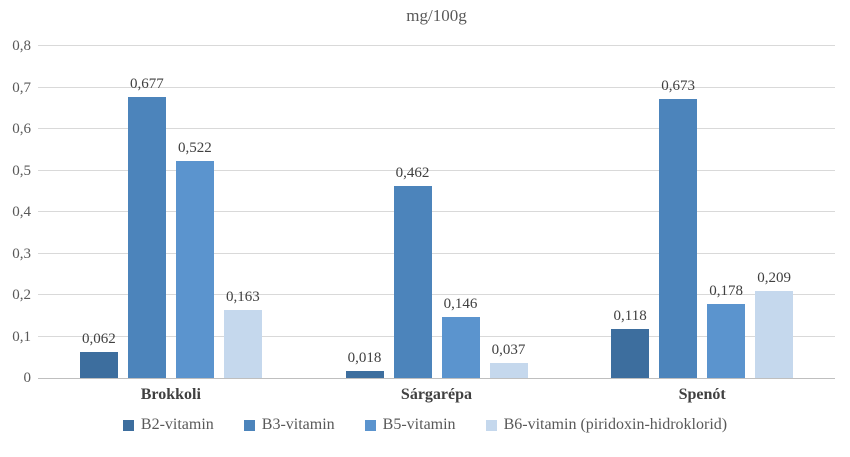 The image size is (850, 457). What do you see at coordinates (412, 282) in the screenshot?
I see `bar-b3-vitamin-sárgarépa` at bounding box center [412, 282].